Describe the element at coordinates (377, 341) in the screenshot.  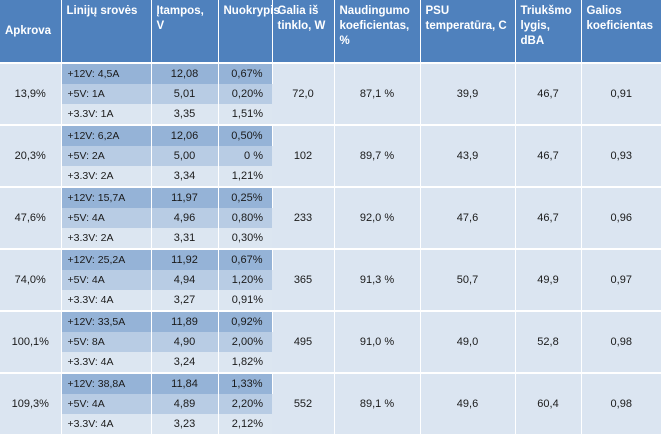
I see `cell-efficiency: 91,0 %` at that location.